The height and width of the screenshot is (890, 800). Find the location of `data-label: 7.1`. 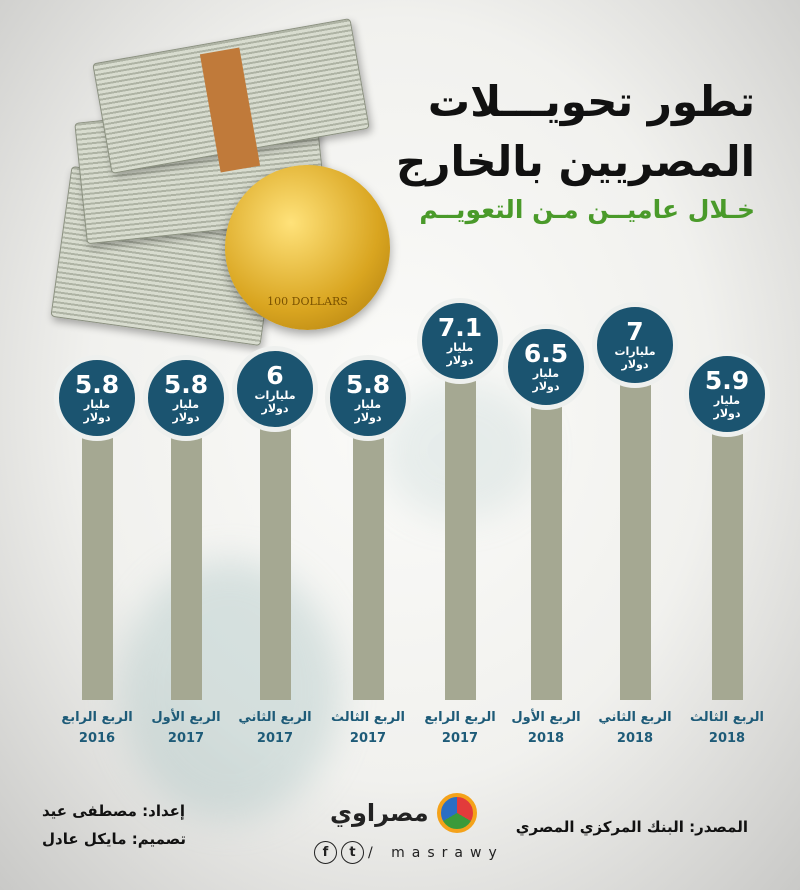

data-label: 7.1 is located at coordinates (460, 327).